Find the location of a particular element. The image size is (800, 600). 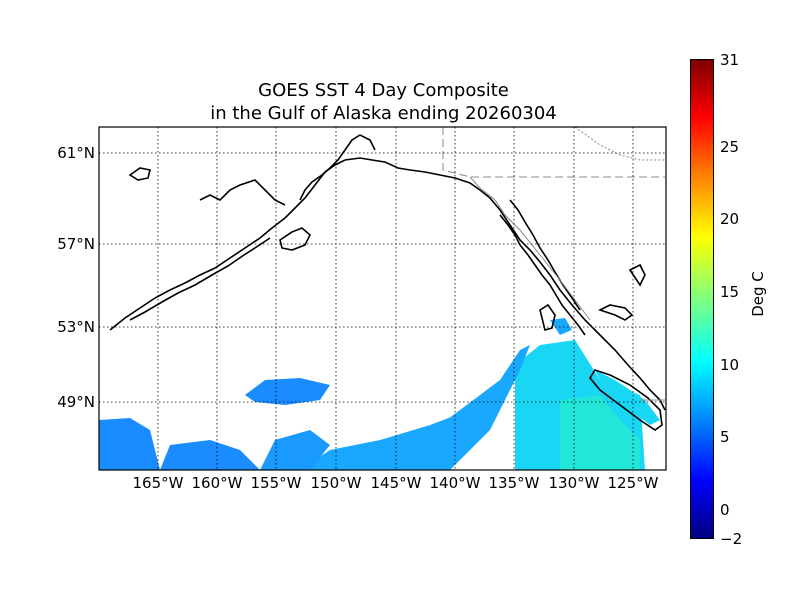

sst-coastal-strip is located at coordinates (627, 397).